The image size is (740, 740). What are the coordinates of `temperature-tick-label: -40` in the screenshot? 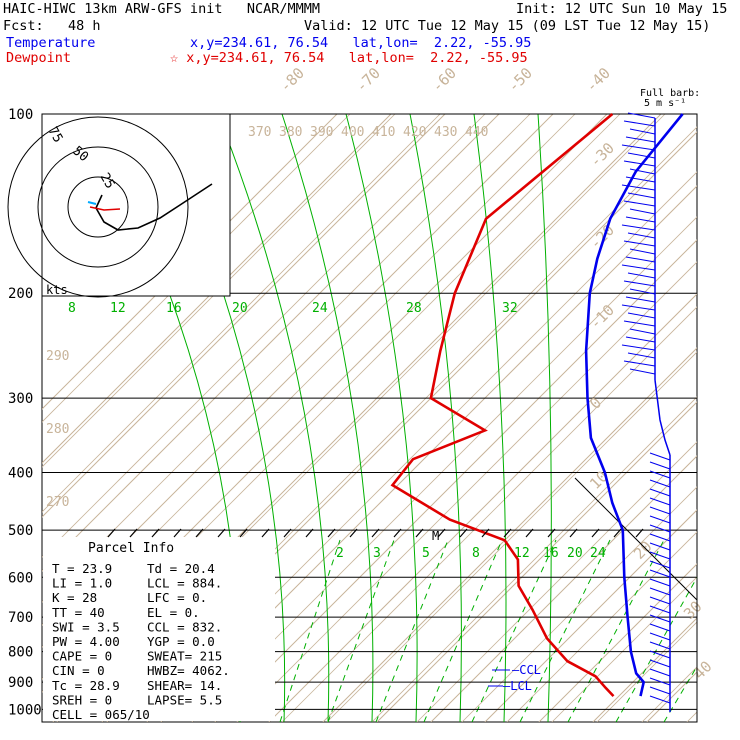 It's located at (598, 80).